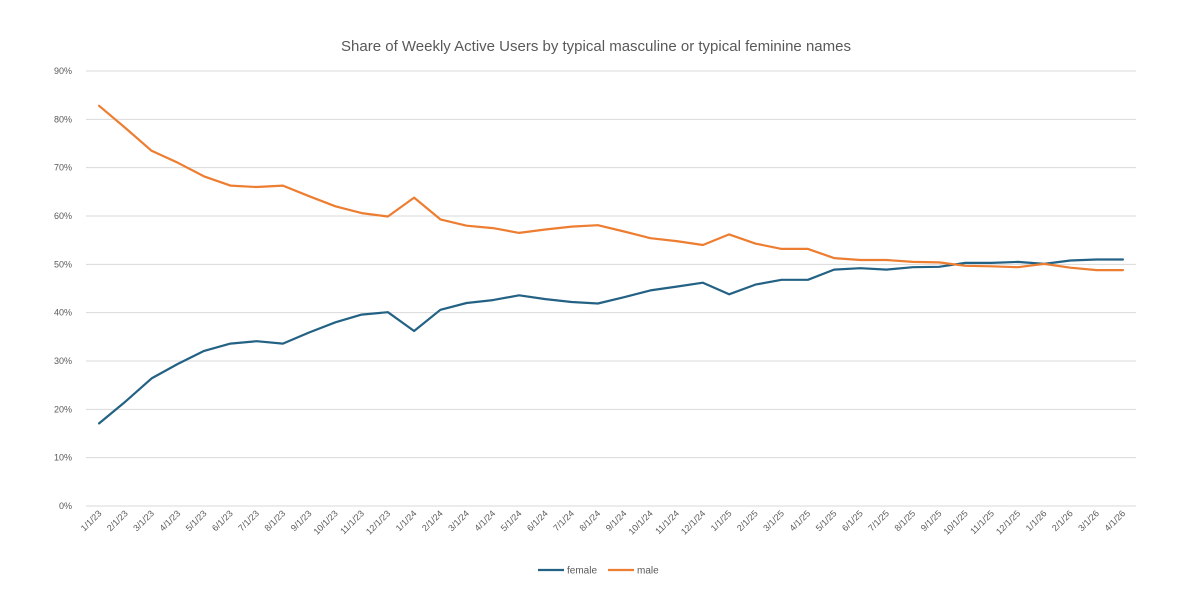  Describe the element at coordinates (648, 571) in the screenshot. I see `legend-label-male: male` at that location.